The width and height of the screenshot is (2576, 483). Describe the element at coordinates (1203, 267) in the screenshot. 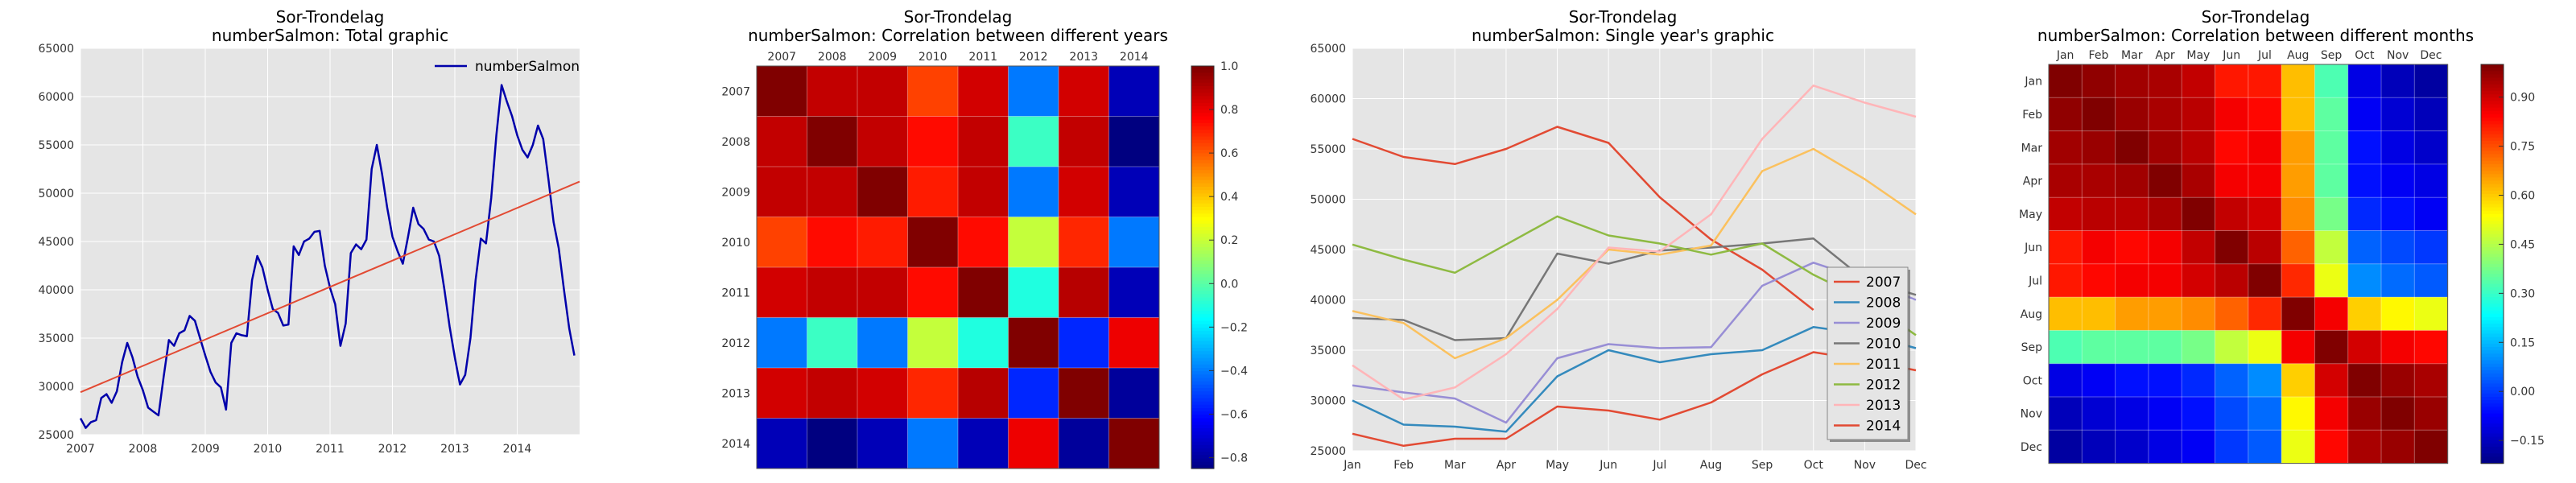

I see `colorbar-frame` at that location.